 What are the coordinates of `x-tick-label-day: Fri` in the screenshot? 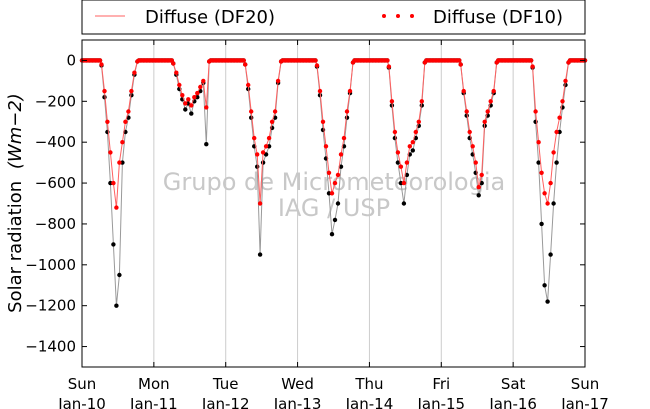 It's located at (441, 384).